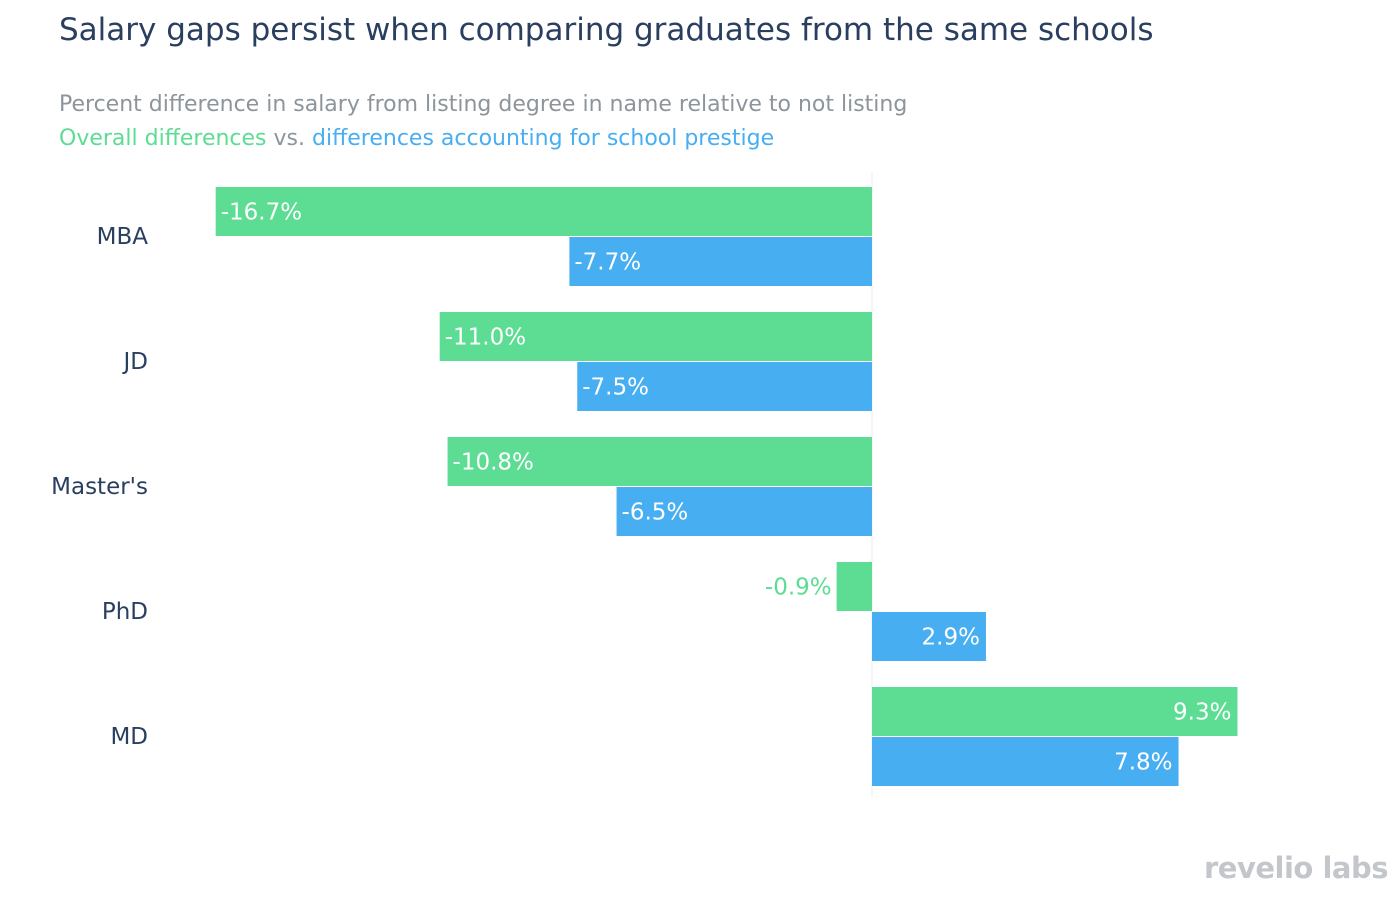 The height and width of the screenshot is (918, 1398). Describe the element at coordinates (655, 513) in the screenshot. I see `data-label: -6.5%` at that location.